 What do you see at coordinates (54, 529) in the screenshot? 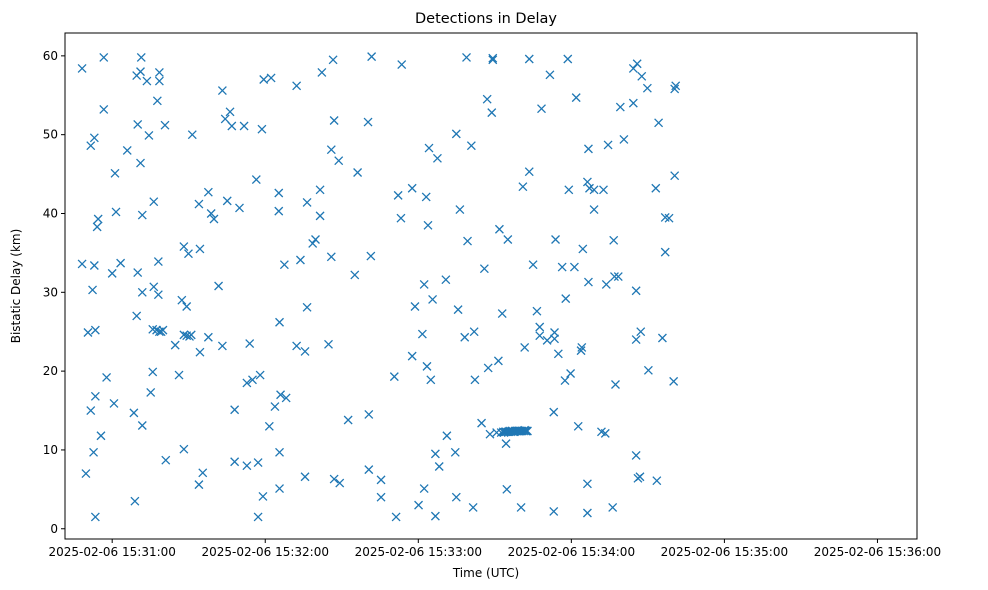
I see `y-tick-label: 0` at bounding box center [54, 529].